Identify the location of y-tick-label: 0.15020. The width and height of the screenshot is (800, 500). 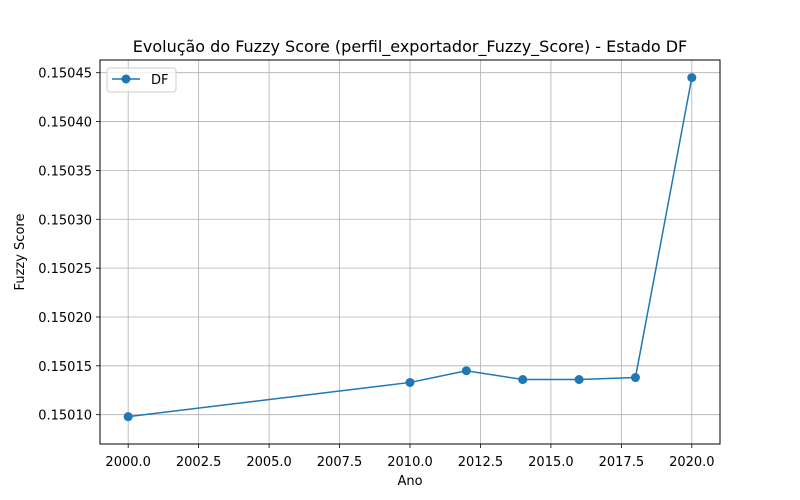
(65, 318).